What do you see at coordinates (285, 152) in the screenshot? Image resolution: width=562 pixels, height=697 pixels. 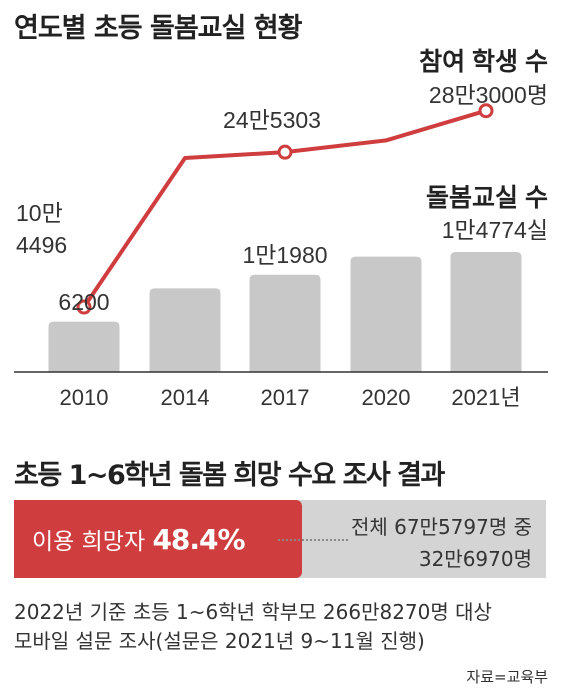 I see `line-point-2017` at bounding box center [285, 152].